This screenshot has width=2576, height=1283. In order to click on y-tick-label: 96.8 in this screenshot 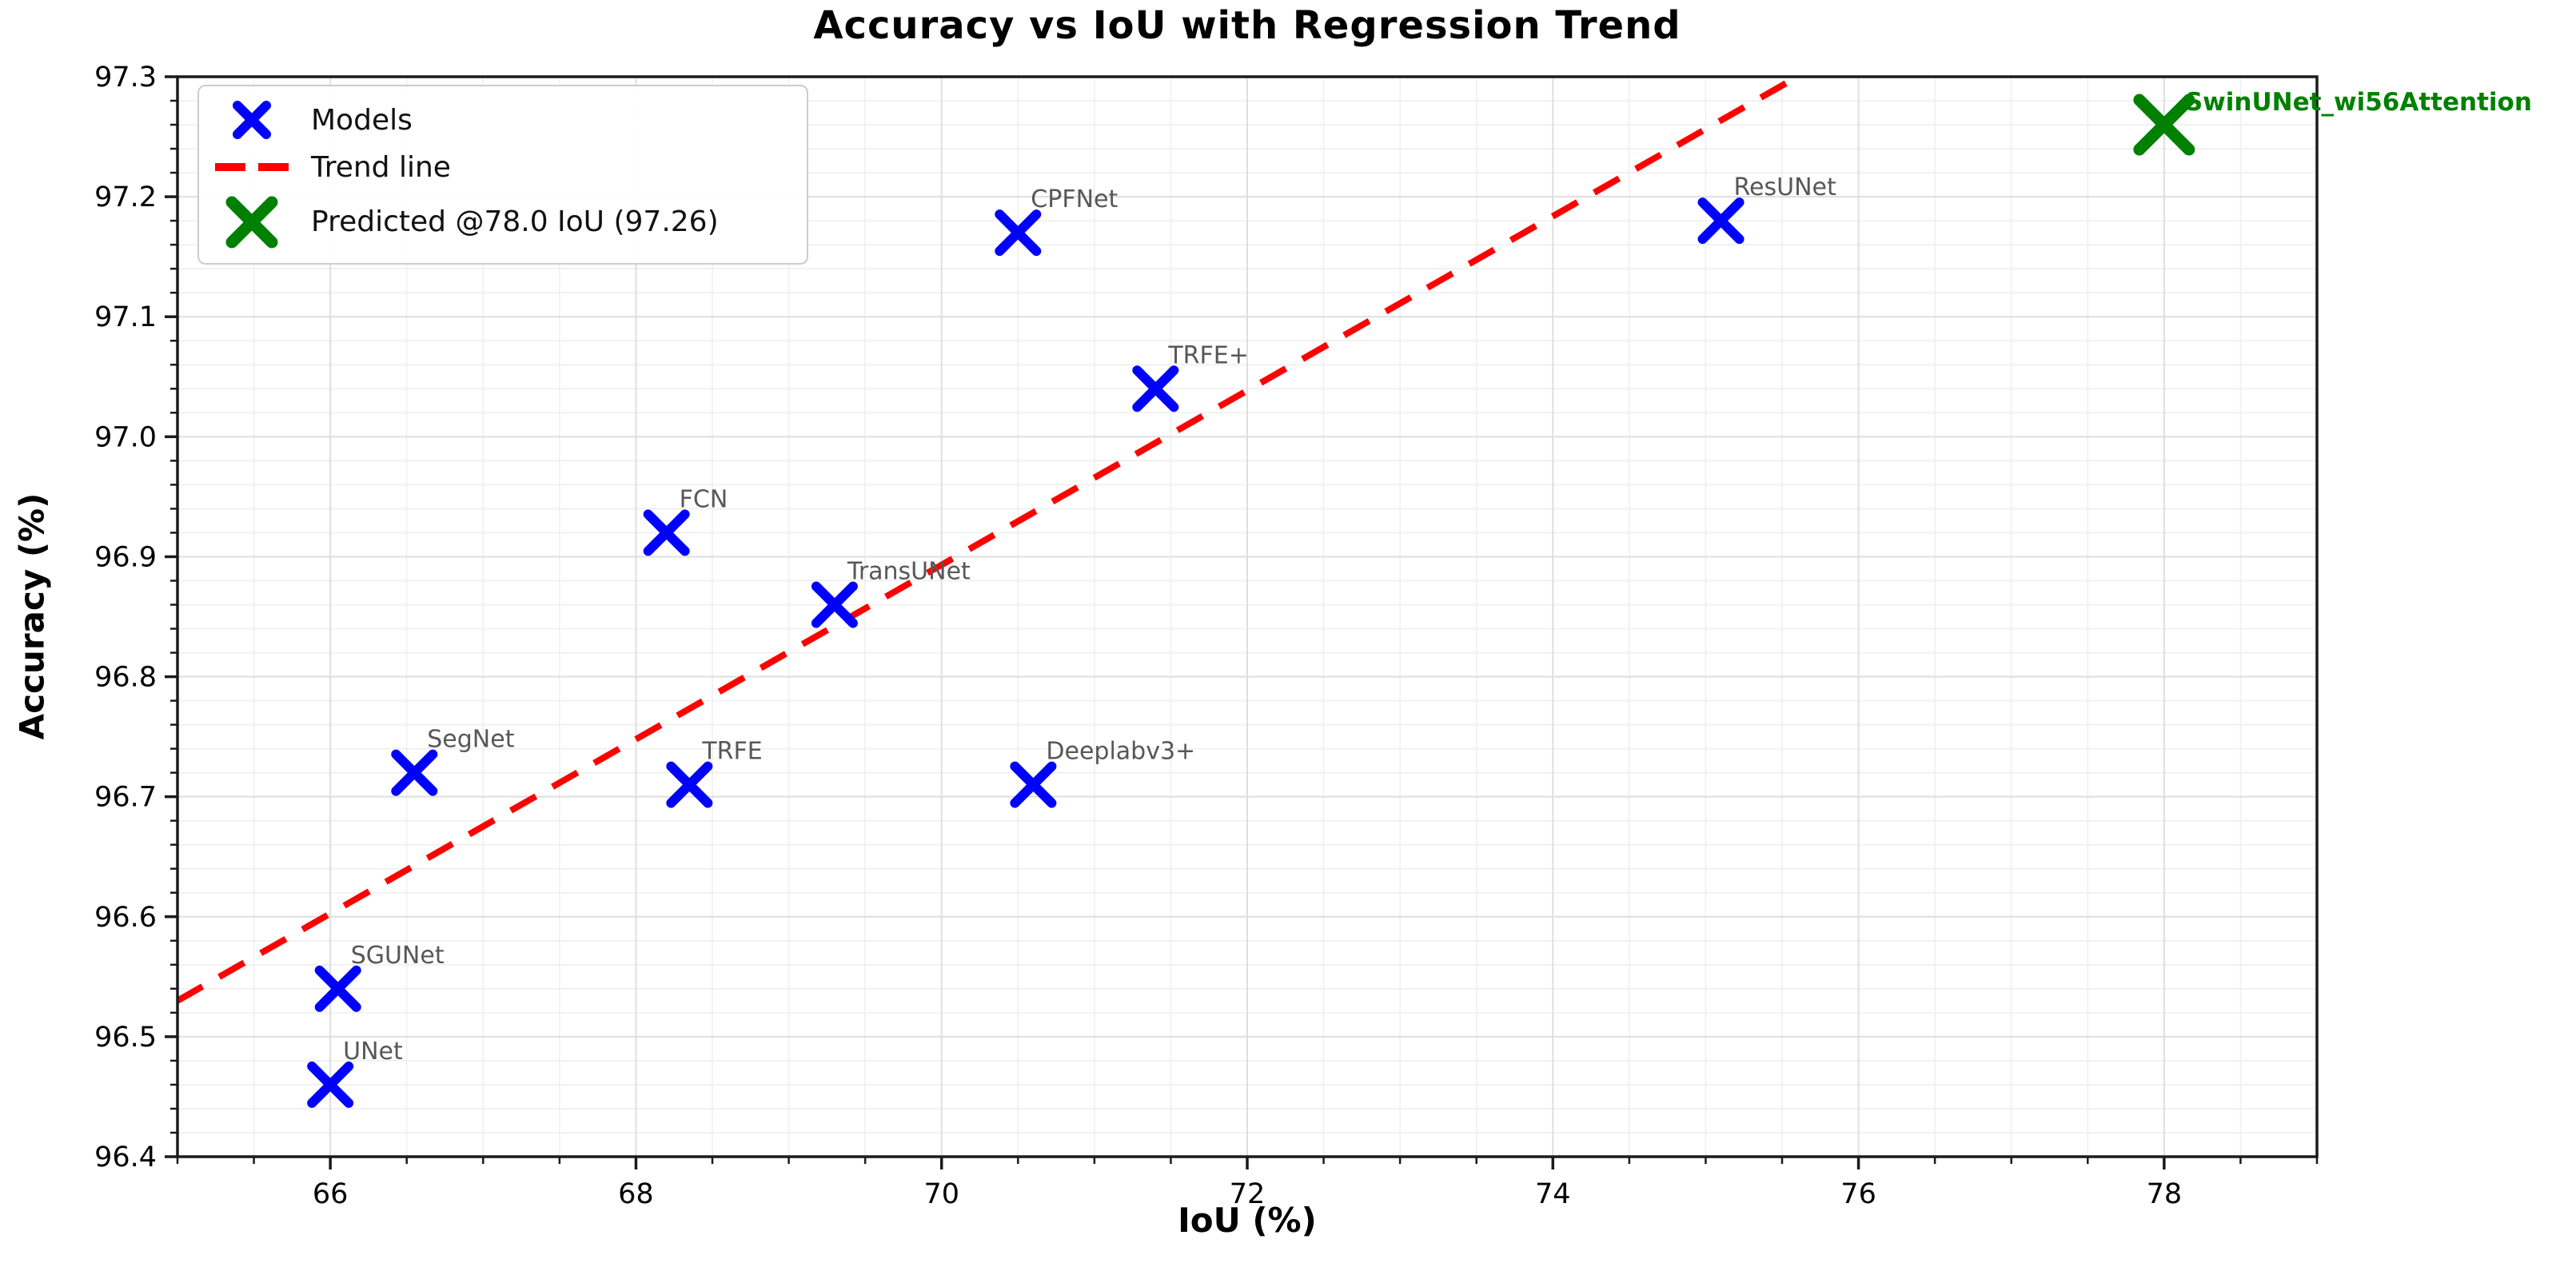, I will do `click(125, 678)`.